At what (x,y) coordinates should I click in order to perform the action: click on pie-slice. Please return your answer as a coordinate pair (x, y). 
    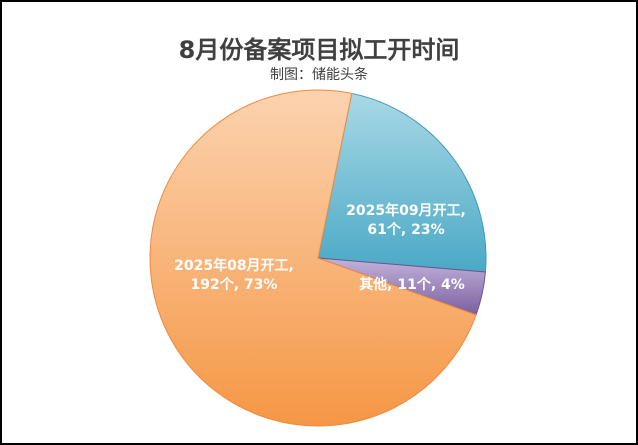
    Looking at the image, I should click on (402, 182).